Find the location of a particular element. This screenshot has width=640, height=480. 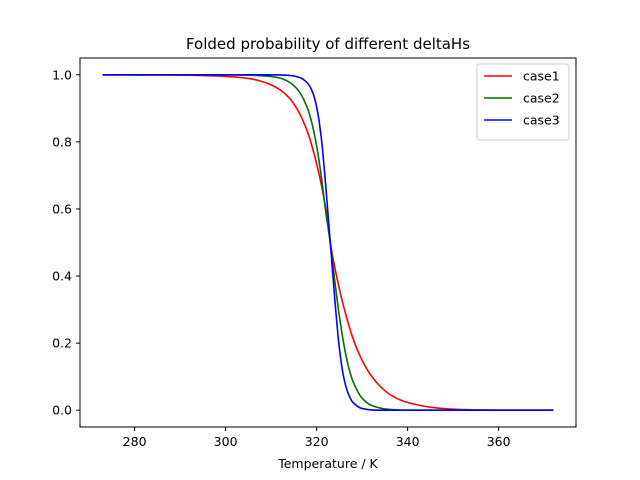

y-tick-label: 0.8 is located at coordinates (62, 141).